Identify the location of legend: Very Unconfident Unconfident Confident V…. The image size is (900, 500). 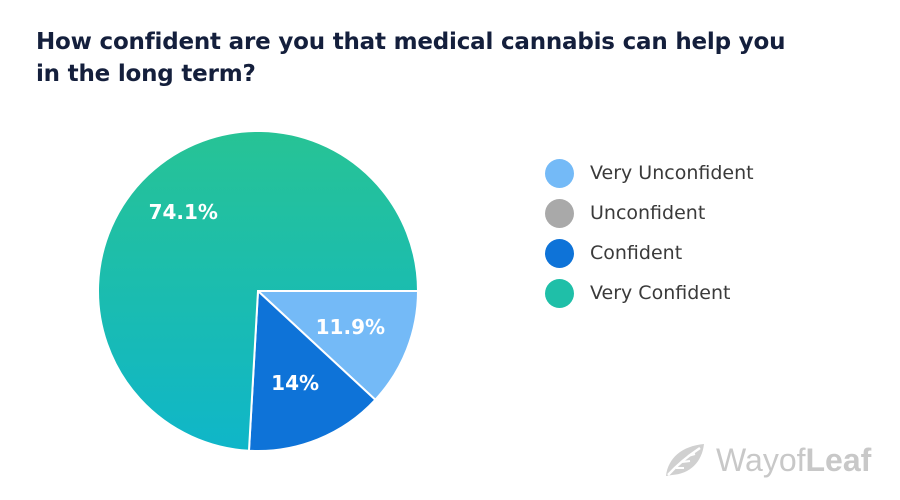
(649, 238).